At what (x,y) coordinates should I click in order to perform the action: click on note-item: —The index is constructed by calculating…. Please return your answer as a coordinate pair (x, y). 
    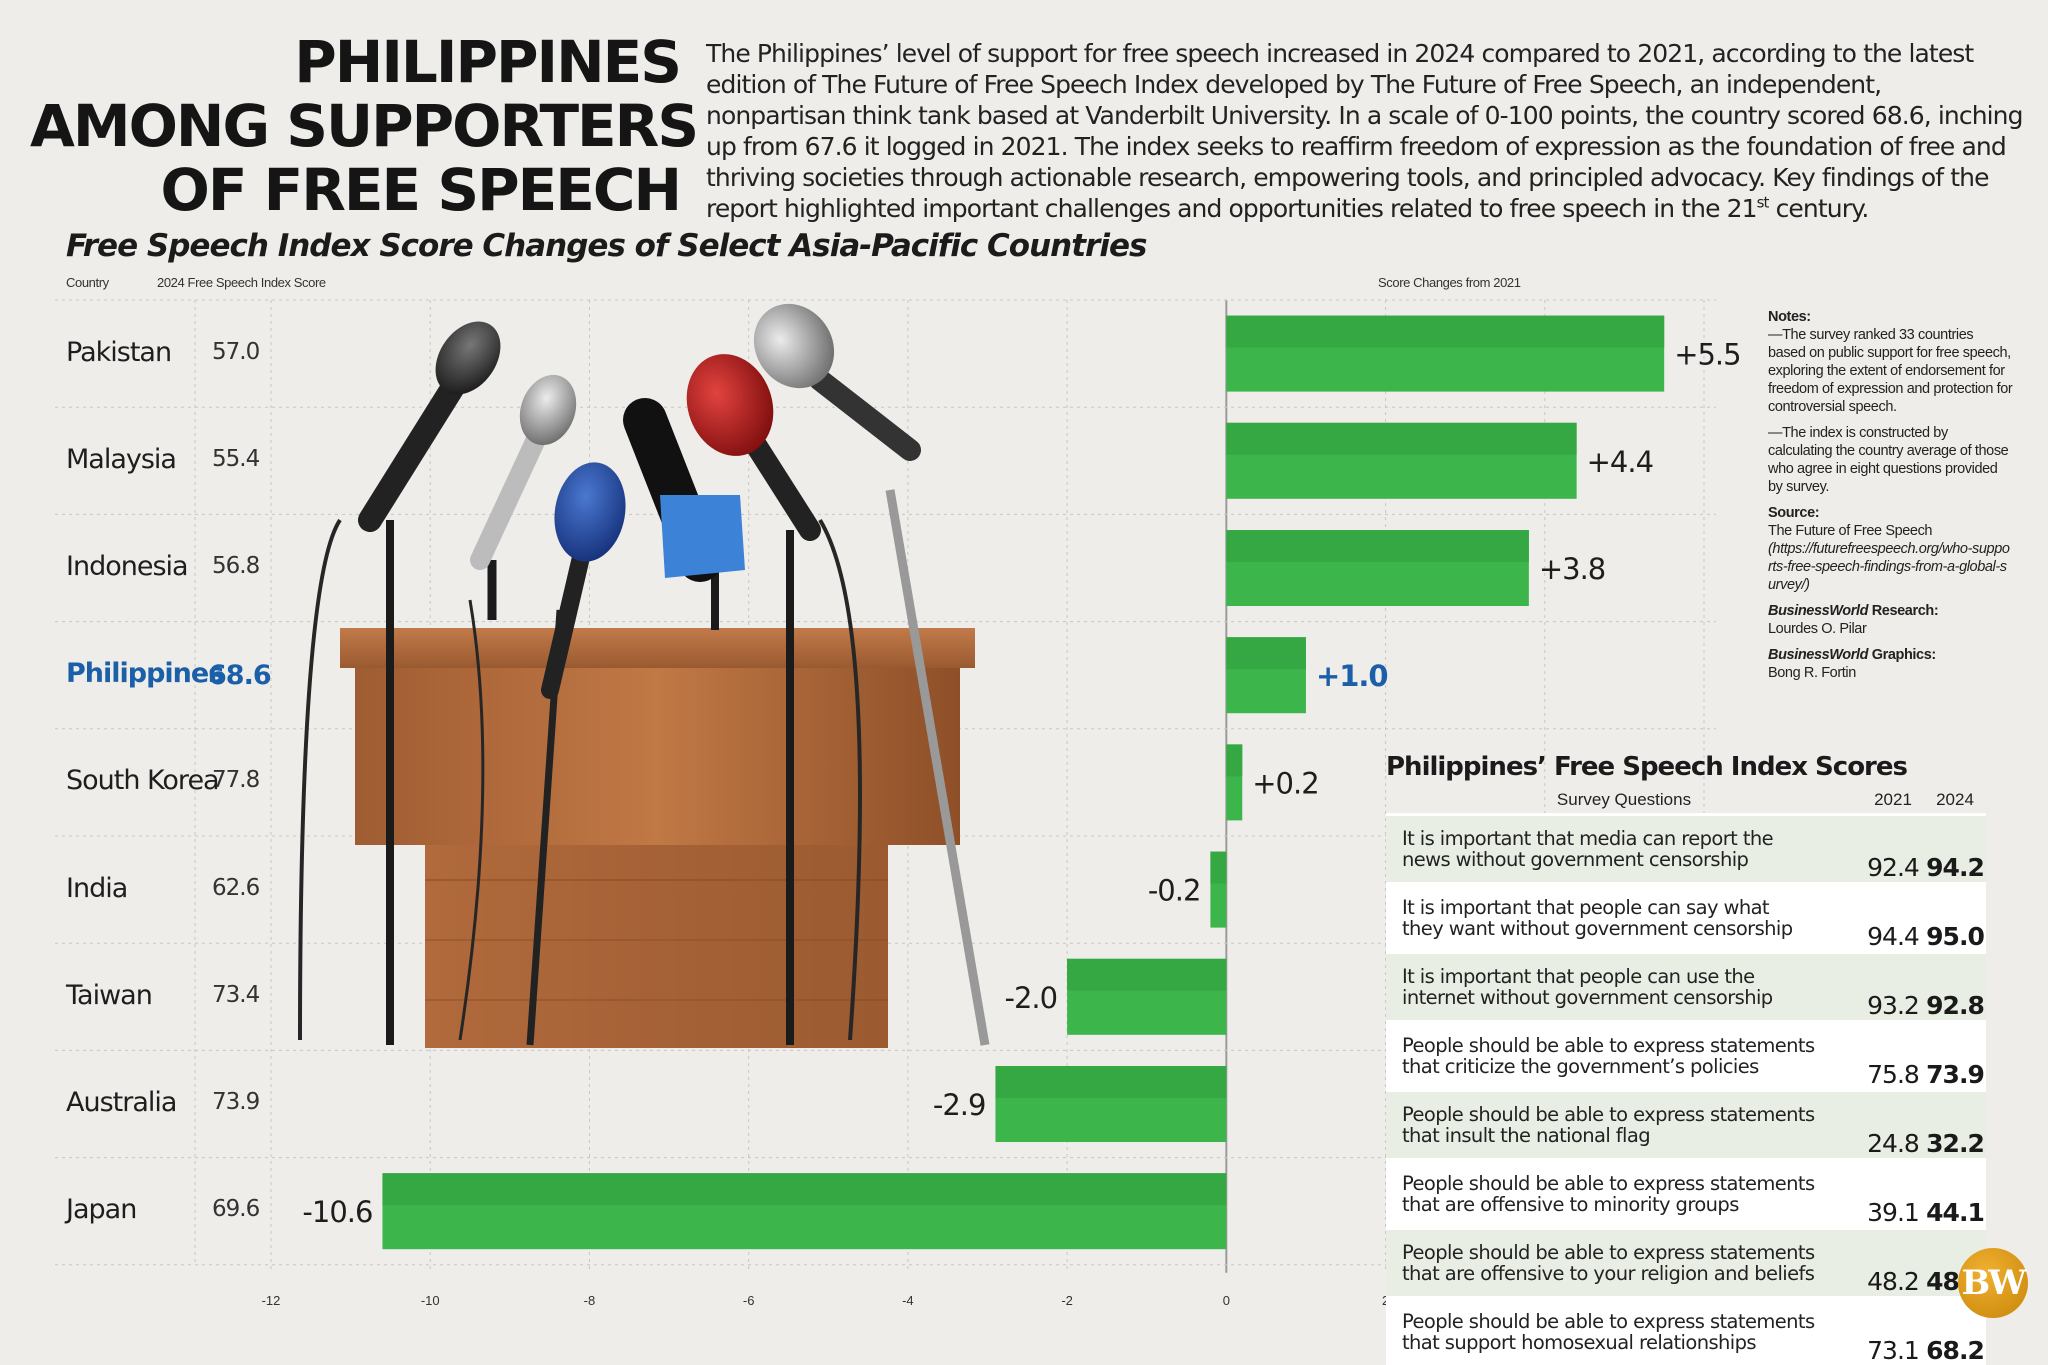
    Looking at the image, I should click on (1890, 460).